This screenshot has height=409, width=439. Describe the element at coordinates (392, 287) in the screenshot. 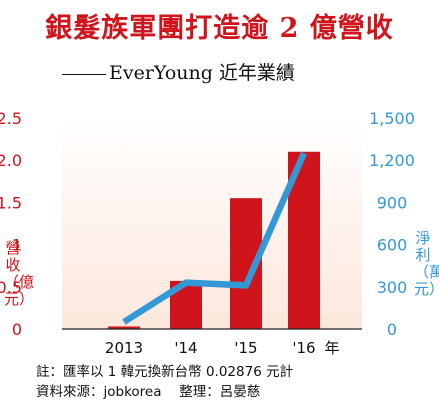

I see `right-tick-label: 300` at that location.